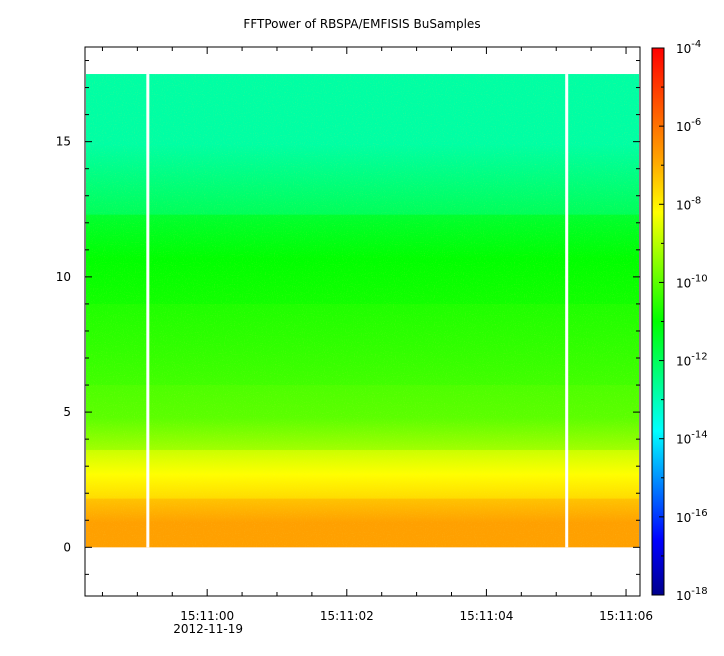 This screenshot has width=724, height=656. I want to click on colorbar-ticks: 10⁻¹⁸ 10⁻¹⁶ 10⁻¹⁴ 10⁻¹² 10⁻¹⁰ 10⁻⁸ 10⁻⁶ 10⁻⁴, so click(683, 321).